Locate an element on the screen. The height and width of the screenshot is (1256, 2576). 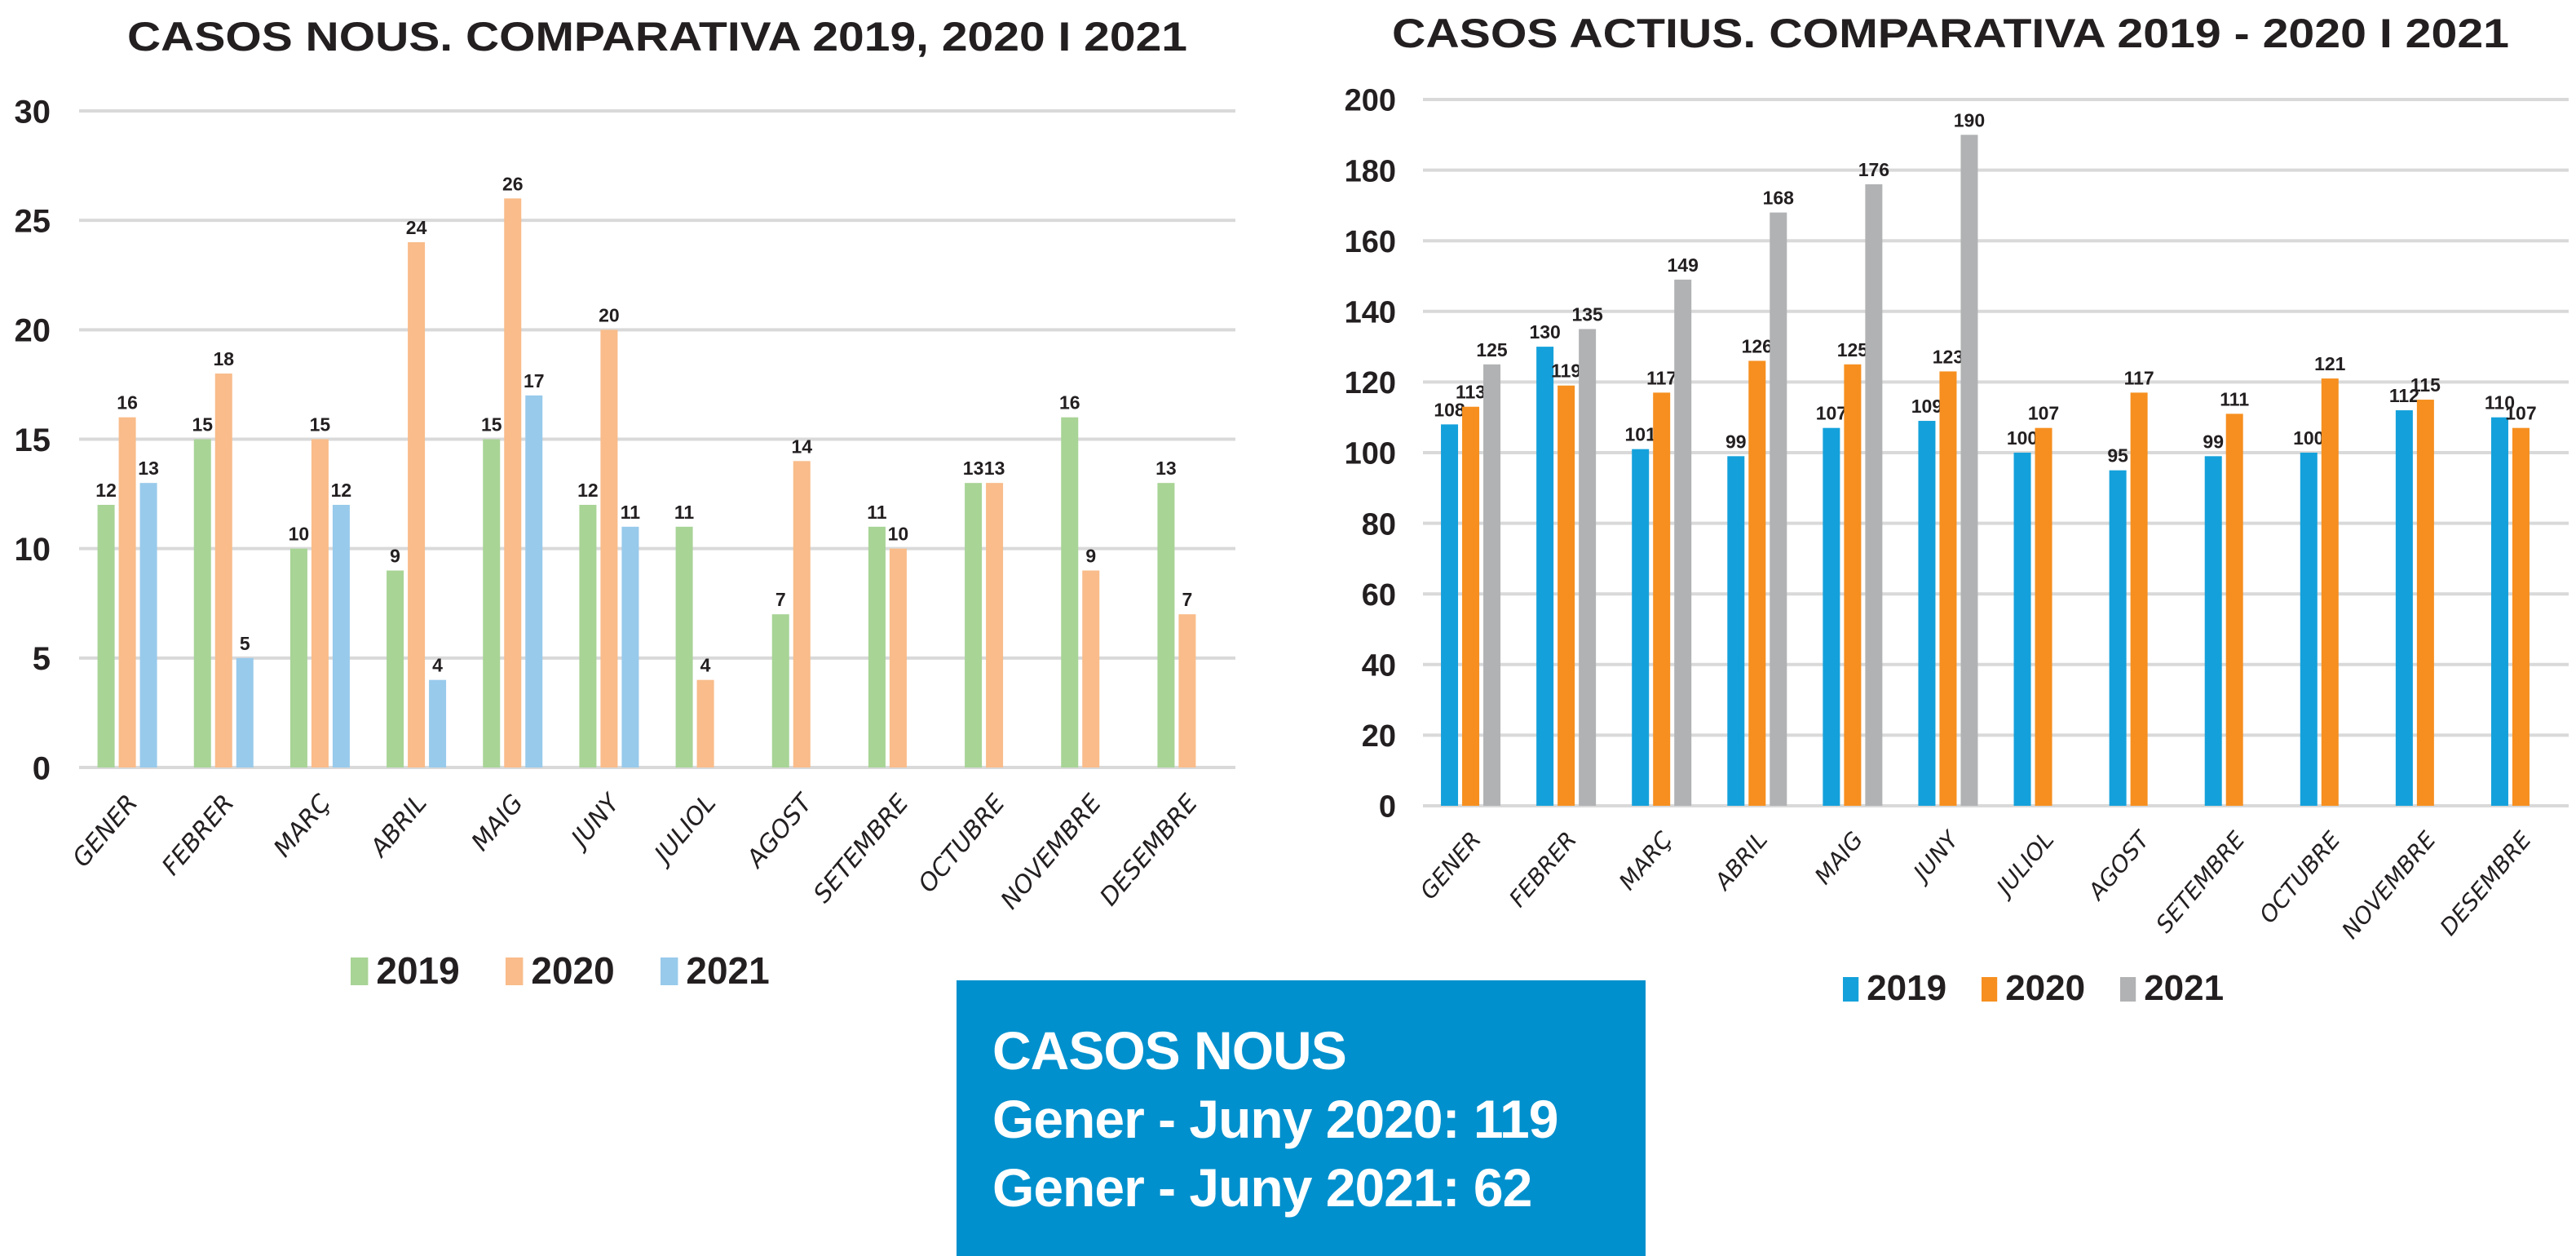
x-tick-label: ABRIL is located at coordinates (398, 827).